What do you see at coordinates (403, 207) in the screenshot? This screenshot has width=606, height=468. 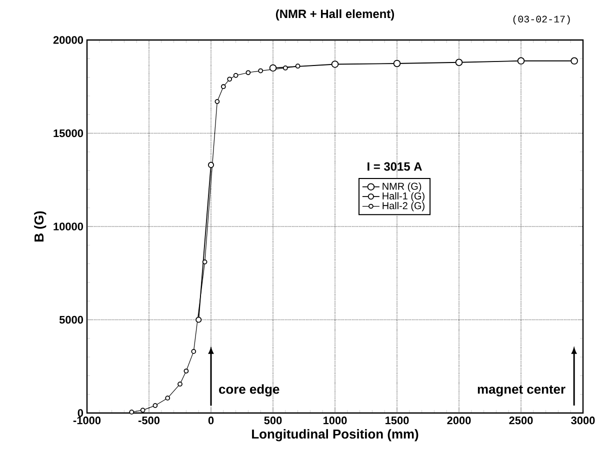 I see `legend-label: Hall-2 (G)` at bounding box center [403, 207].